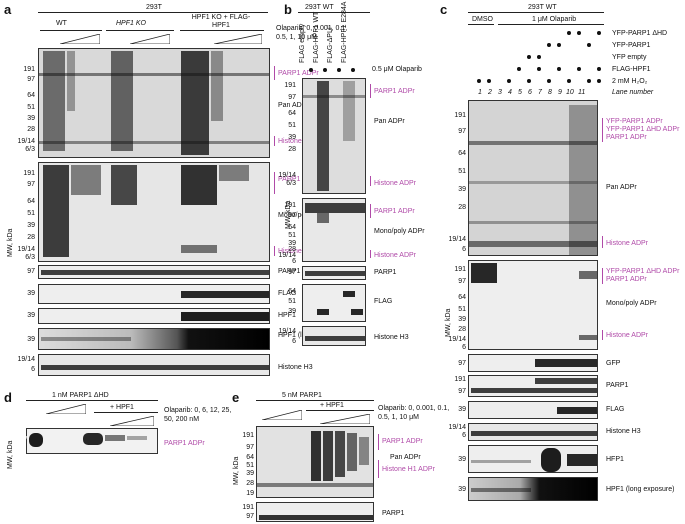 This screenshot has height=524, width=685. I want to click on lane-label: FLAG-HPF1 WT, so click(316, 37).